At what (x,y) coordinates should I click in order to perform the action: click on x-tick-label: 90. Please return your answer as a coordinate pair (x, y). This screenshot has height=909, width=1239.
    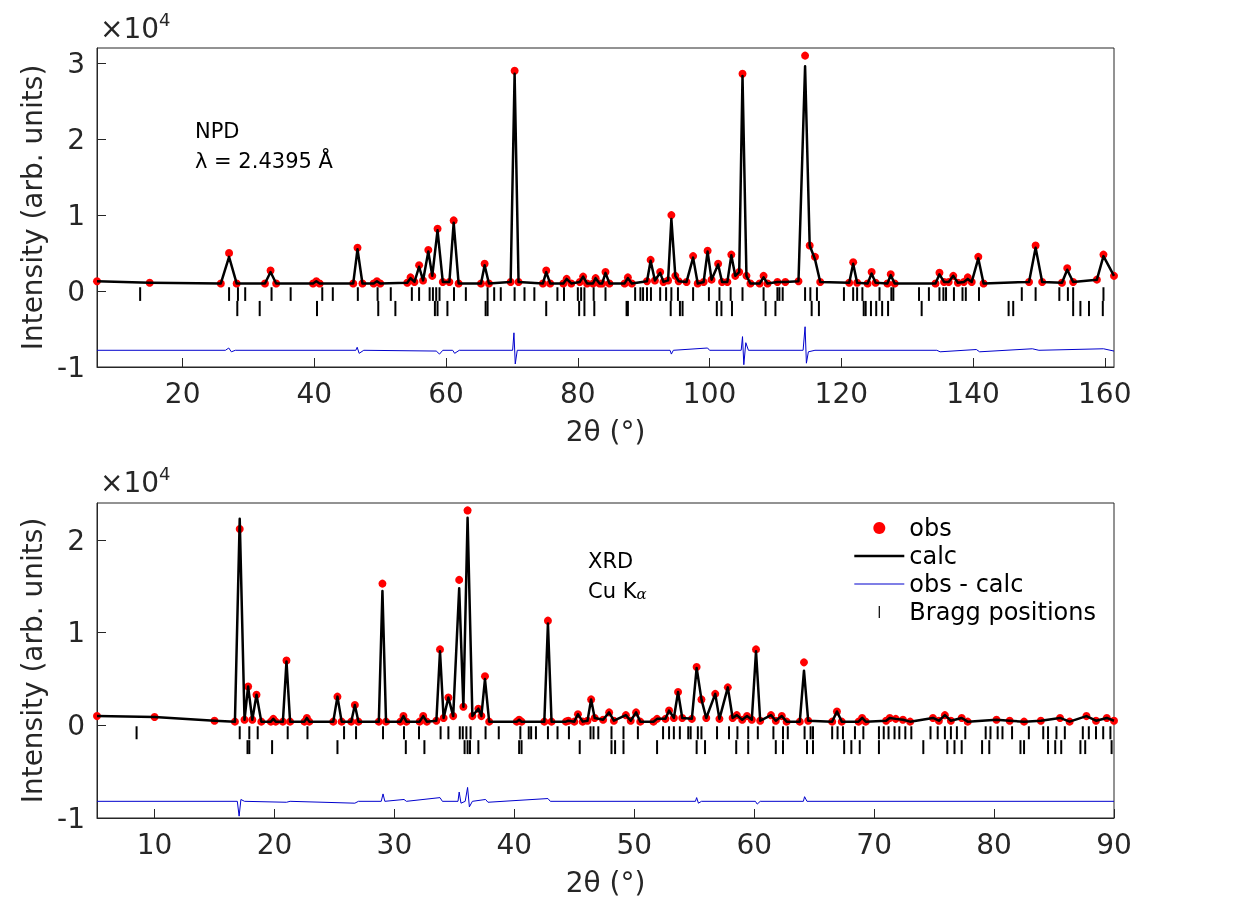
    Looking at the image, I should click on (1114, 844).